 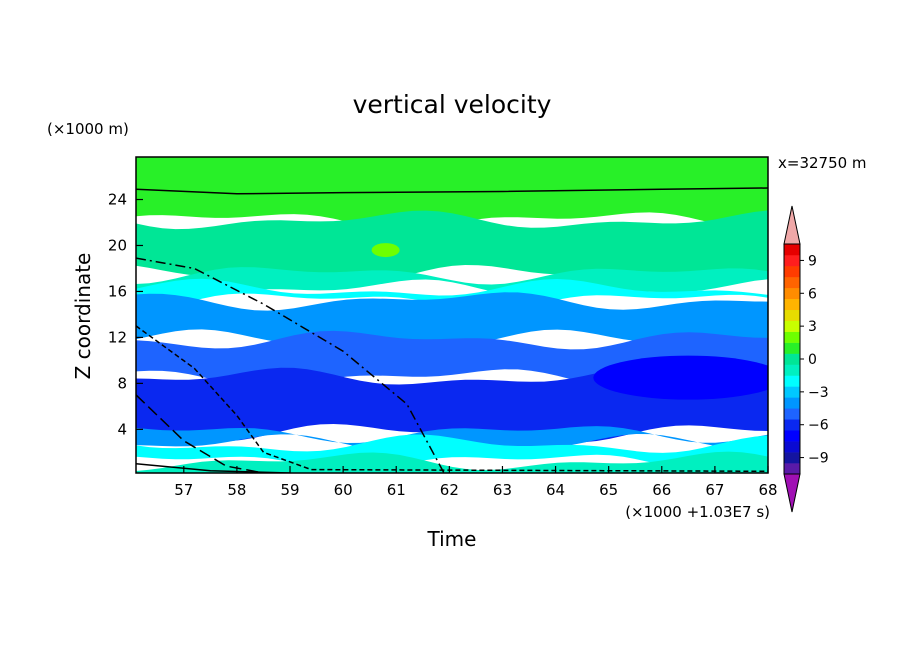 What do you see at coordinates (812, 261) in the screenshot?
I see `colorbar-label-9: 9` at bounding box center [812, 261].